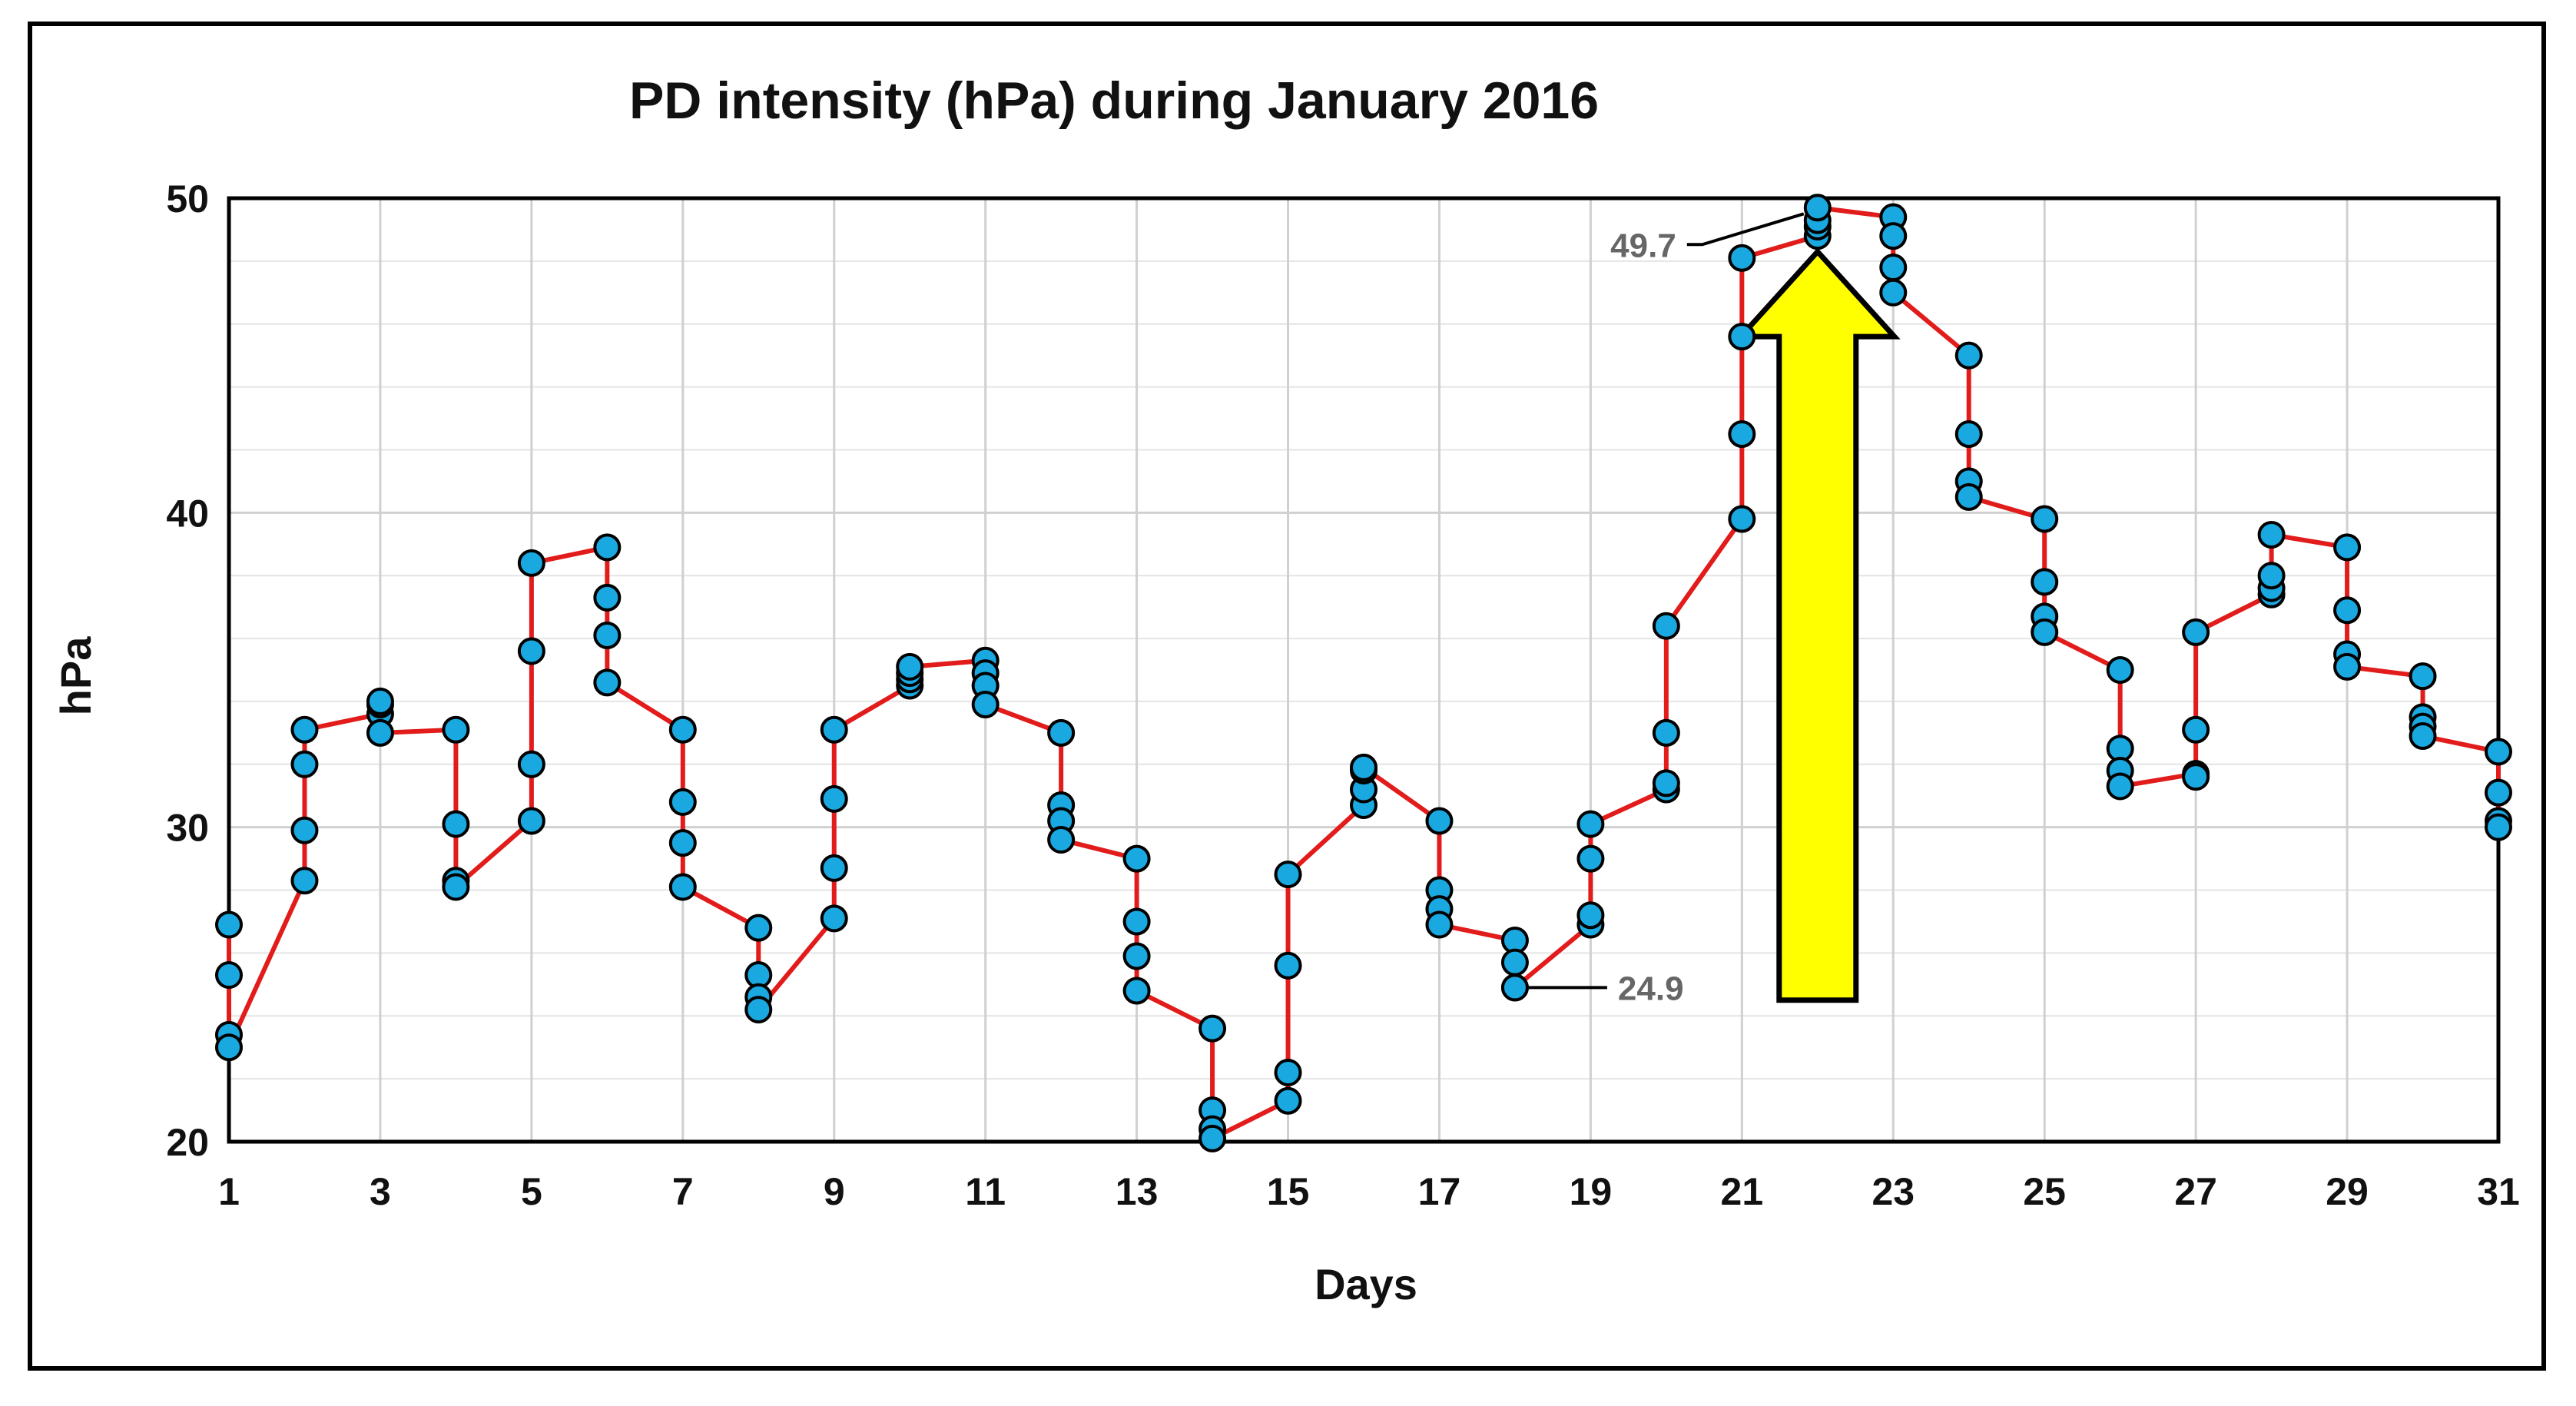  Describe the element at coordinates (1893, 1191) in the screenshot. I see `x-tick-label: 23` at that location.